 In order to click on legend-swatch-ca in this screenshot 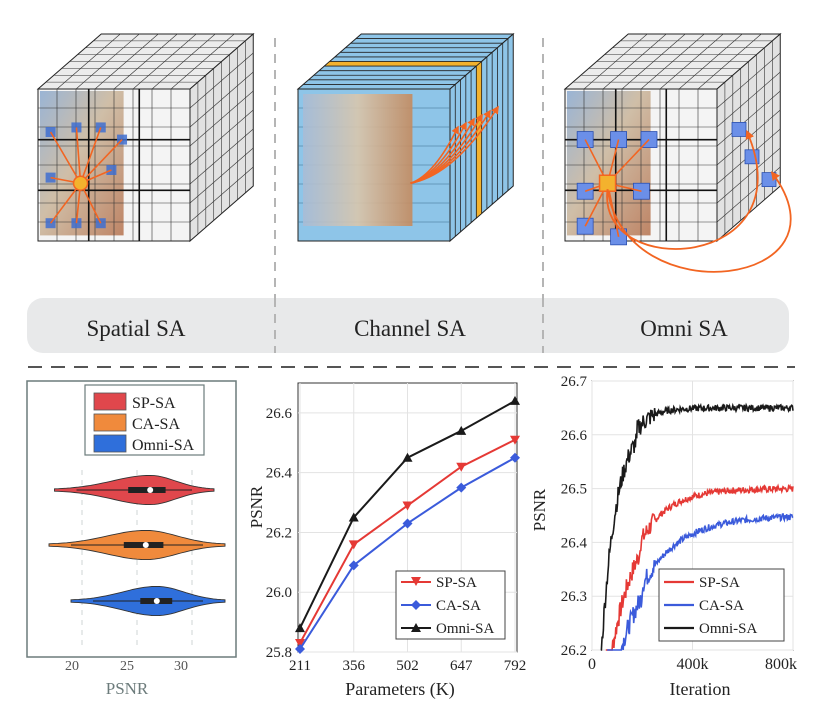, I will do `click(110, 422)`.